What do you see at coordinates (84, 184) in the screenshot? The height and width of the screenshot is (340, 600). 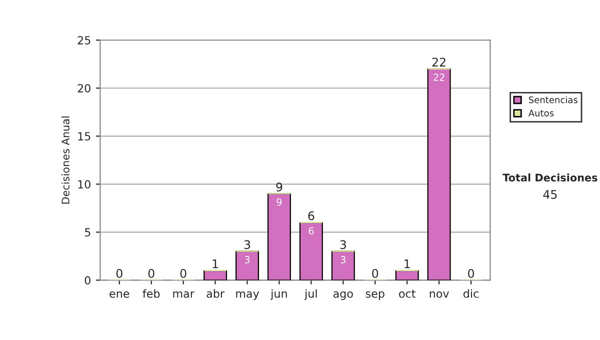 I see `y-tick-label: 10` at bounding box center [84, 184].